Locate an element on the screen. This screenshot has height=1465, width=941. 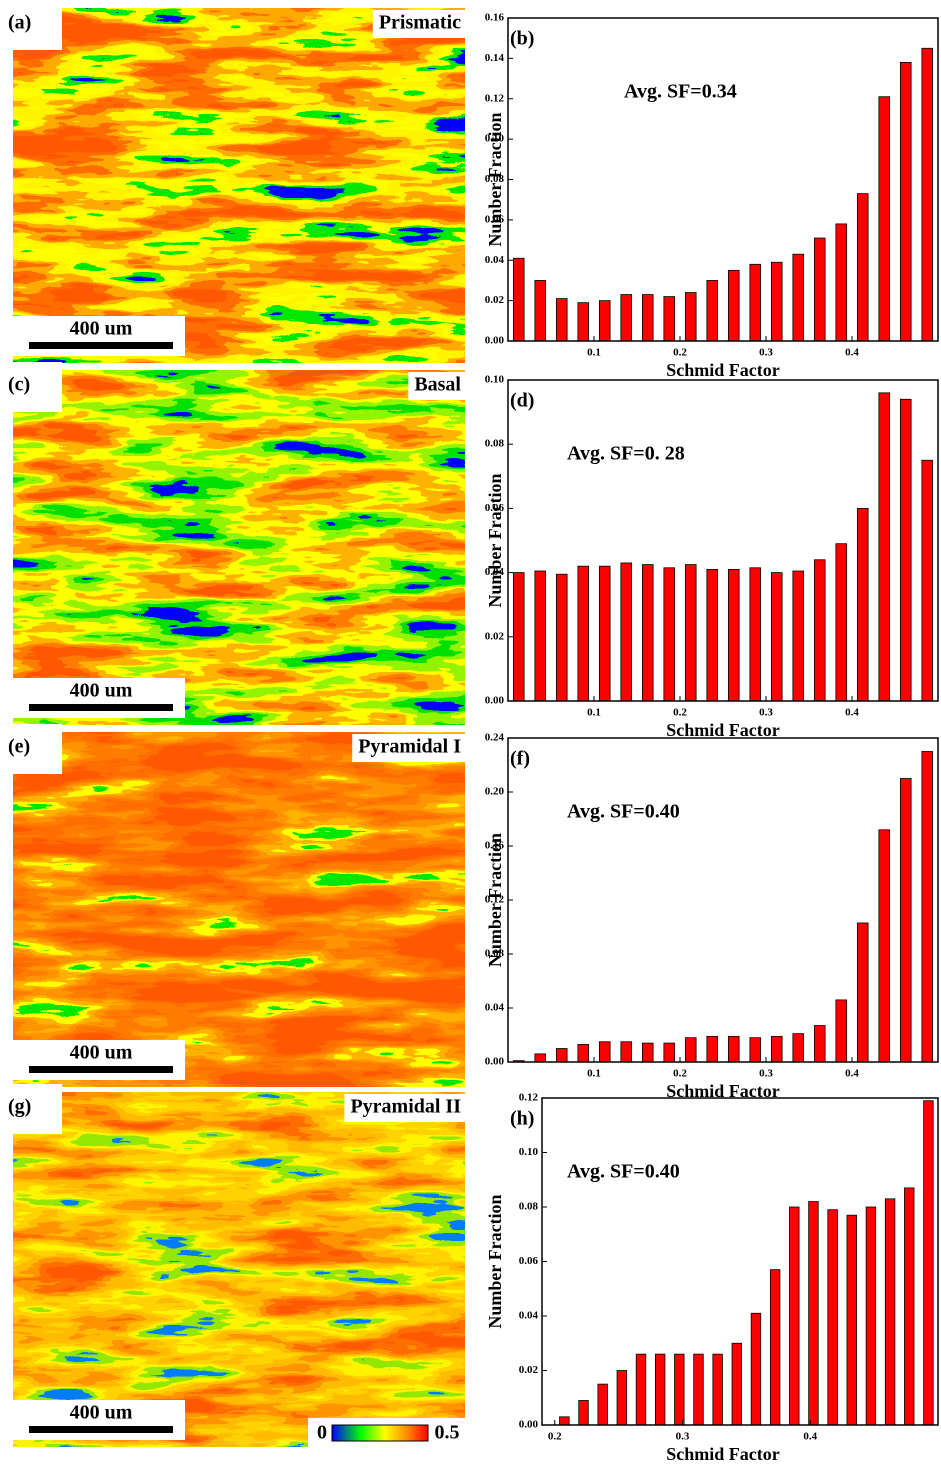
map-title: Prismatic is located at coordinates (420, 23).